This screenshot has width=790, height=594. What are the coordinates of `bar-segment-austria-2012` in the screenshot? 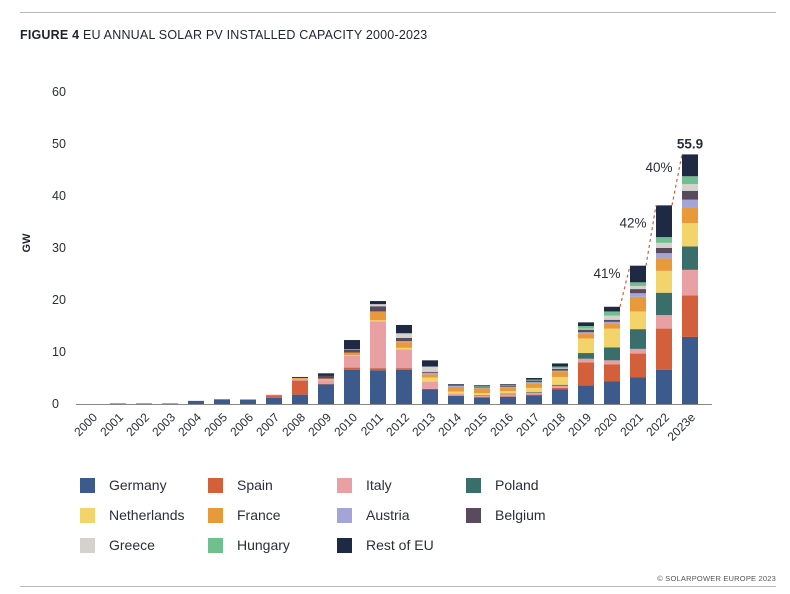 It's located at (404, 342).